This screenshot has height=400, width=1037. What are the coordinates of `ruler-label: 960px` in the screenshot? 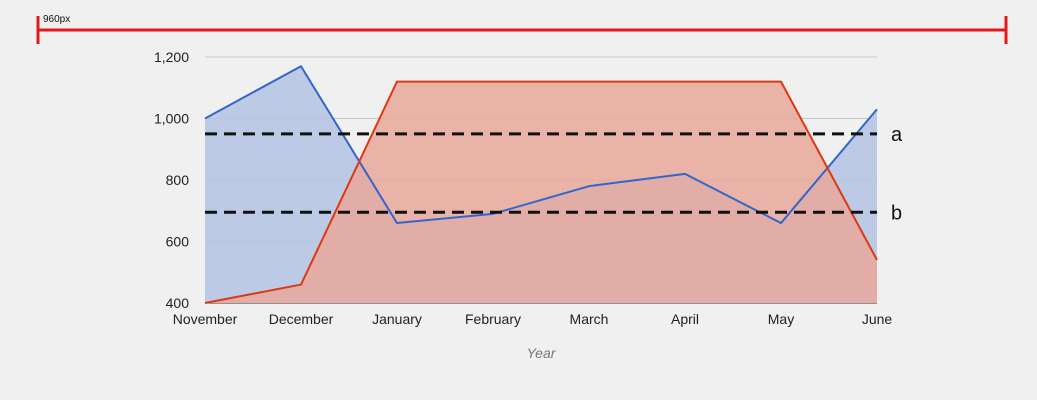 It's located at (56, 19).